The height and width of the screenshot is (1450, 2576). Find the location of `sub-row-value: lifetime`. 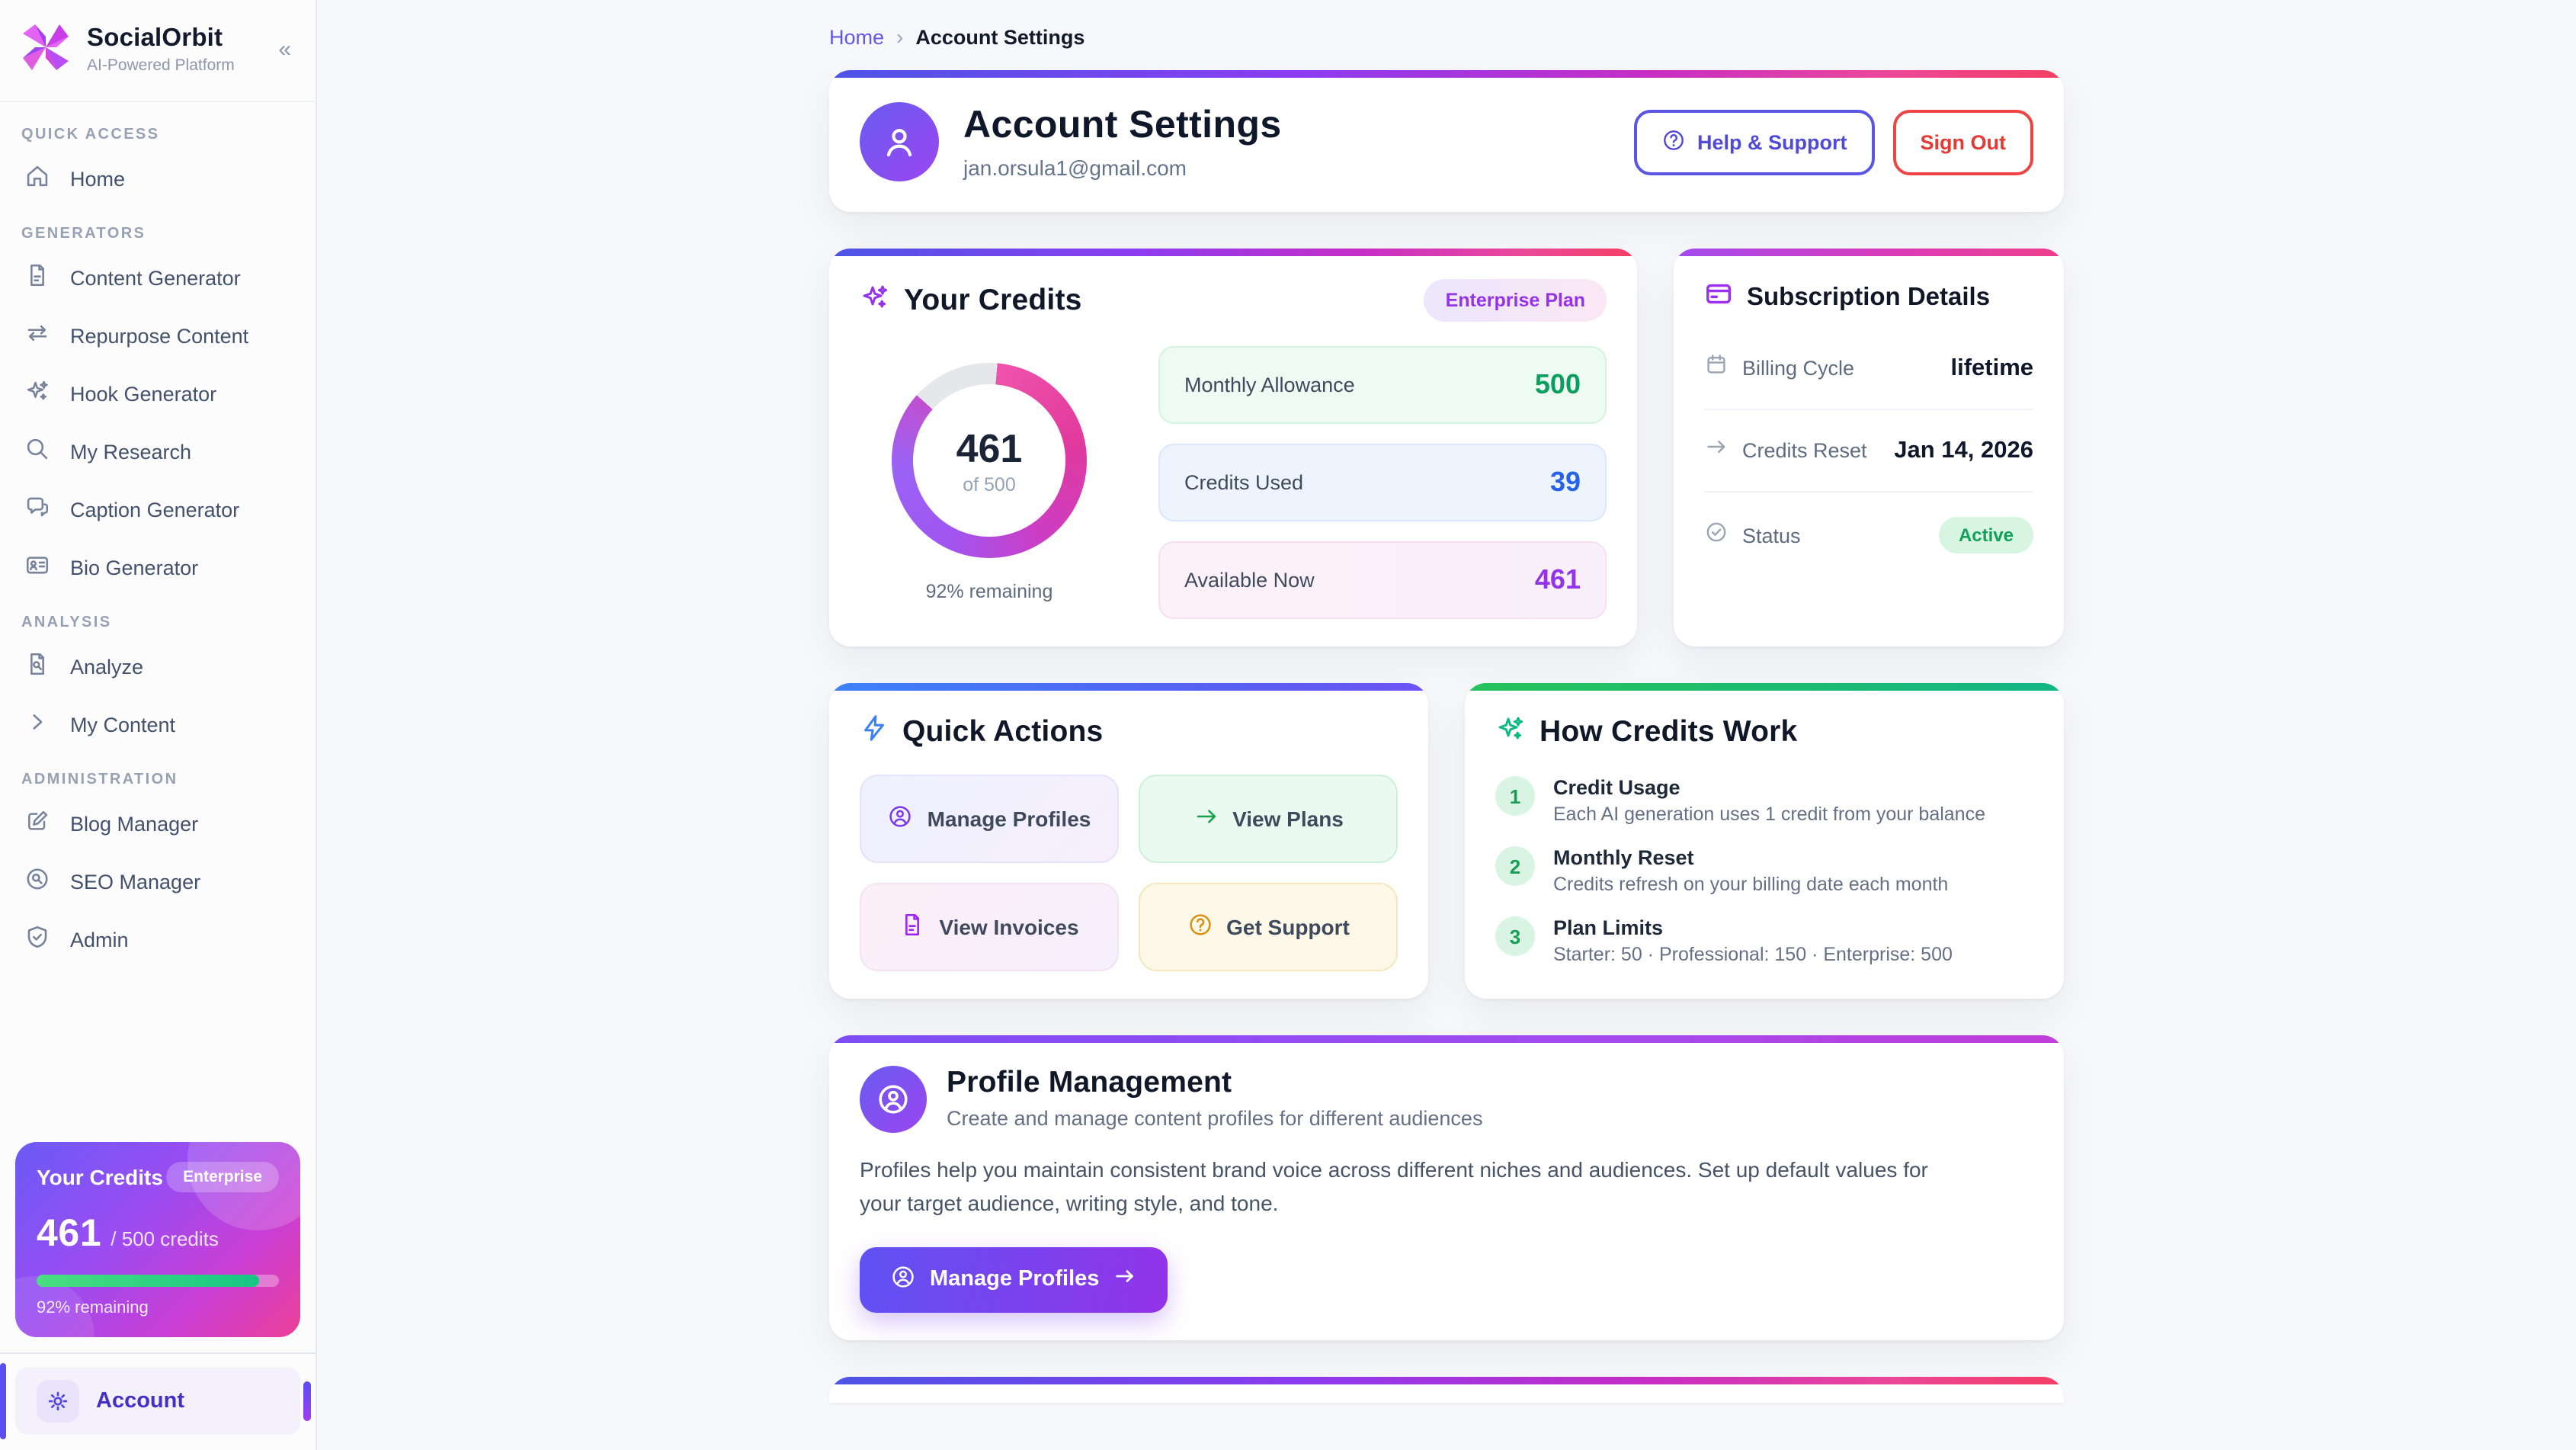

sub-row-value: lifetime is located at coordinates (1991, 367).